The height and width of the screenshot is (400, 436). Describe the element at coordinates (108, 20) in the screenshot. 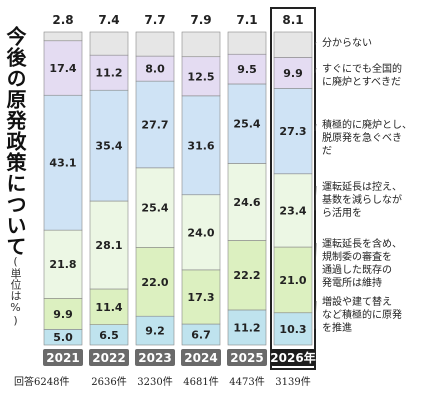

I see `data-label: 7.4` at that location.